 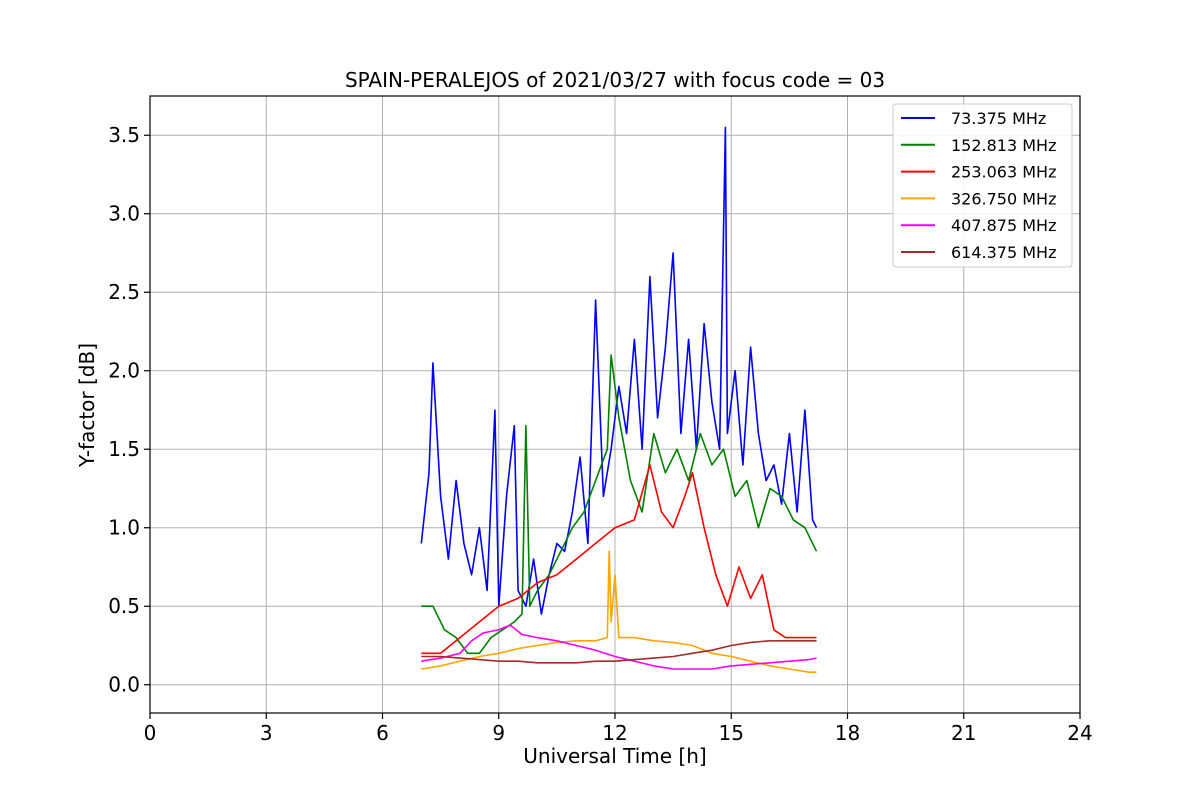 What do you see at coordinates (614, 756) in the screenshot?
I see `x-axis-label: Universal Time [h]` at bounding box center [614, 756].